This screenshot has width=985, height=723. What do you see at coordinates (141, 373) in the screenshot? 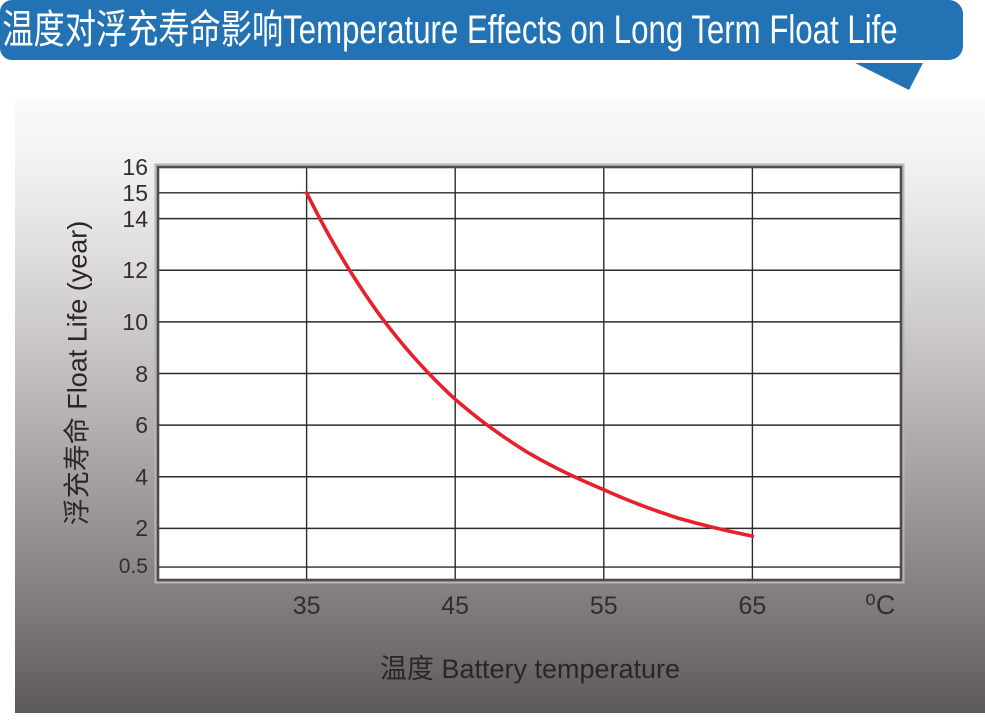
I see `y-tick-label: 8` at bounding box center [141, 373].